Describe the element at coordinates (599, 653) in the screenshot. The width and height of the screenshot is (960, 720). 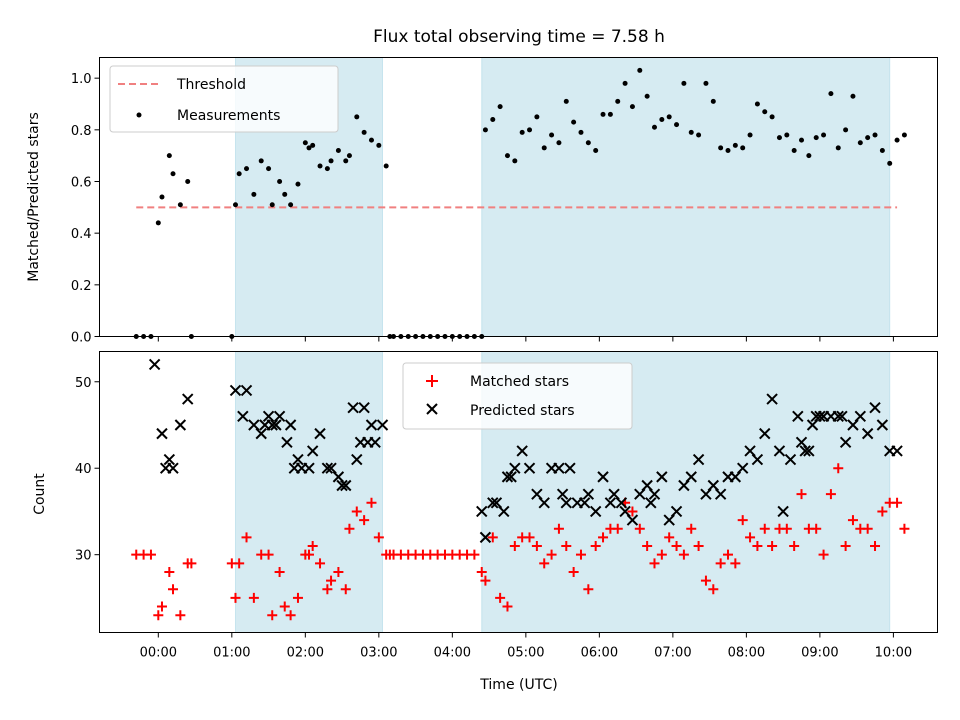
I see `x-tick-label: 06:00` at that location.